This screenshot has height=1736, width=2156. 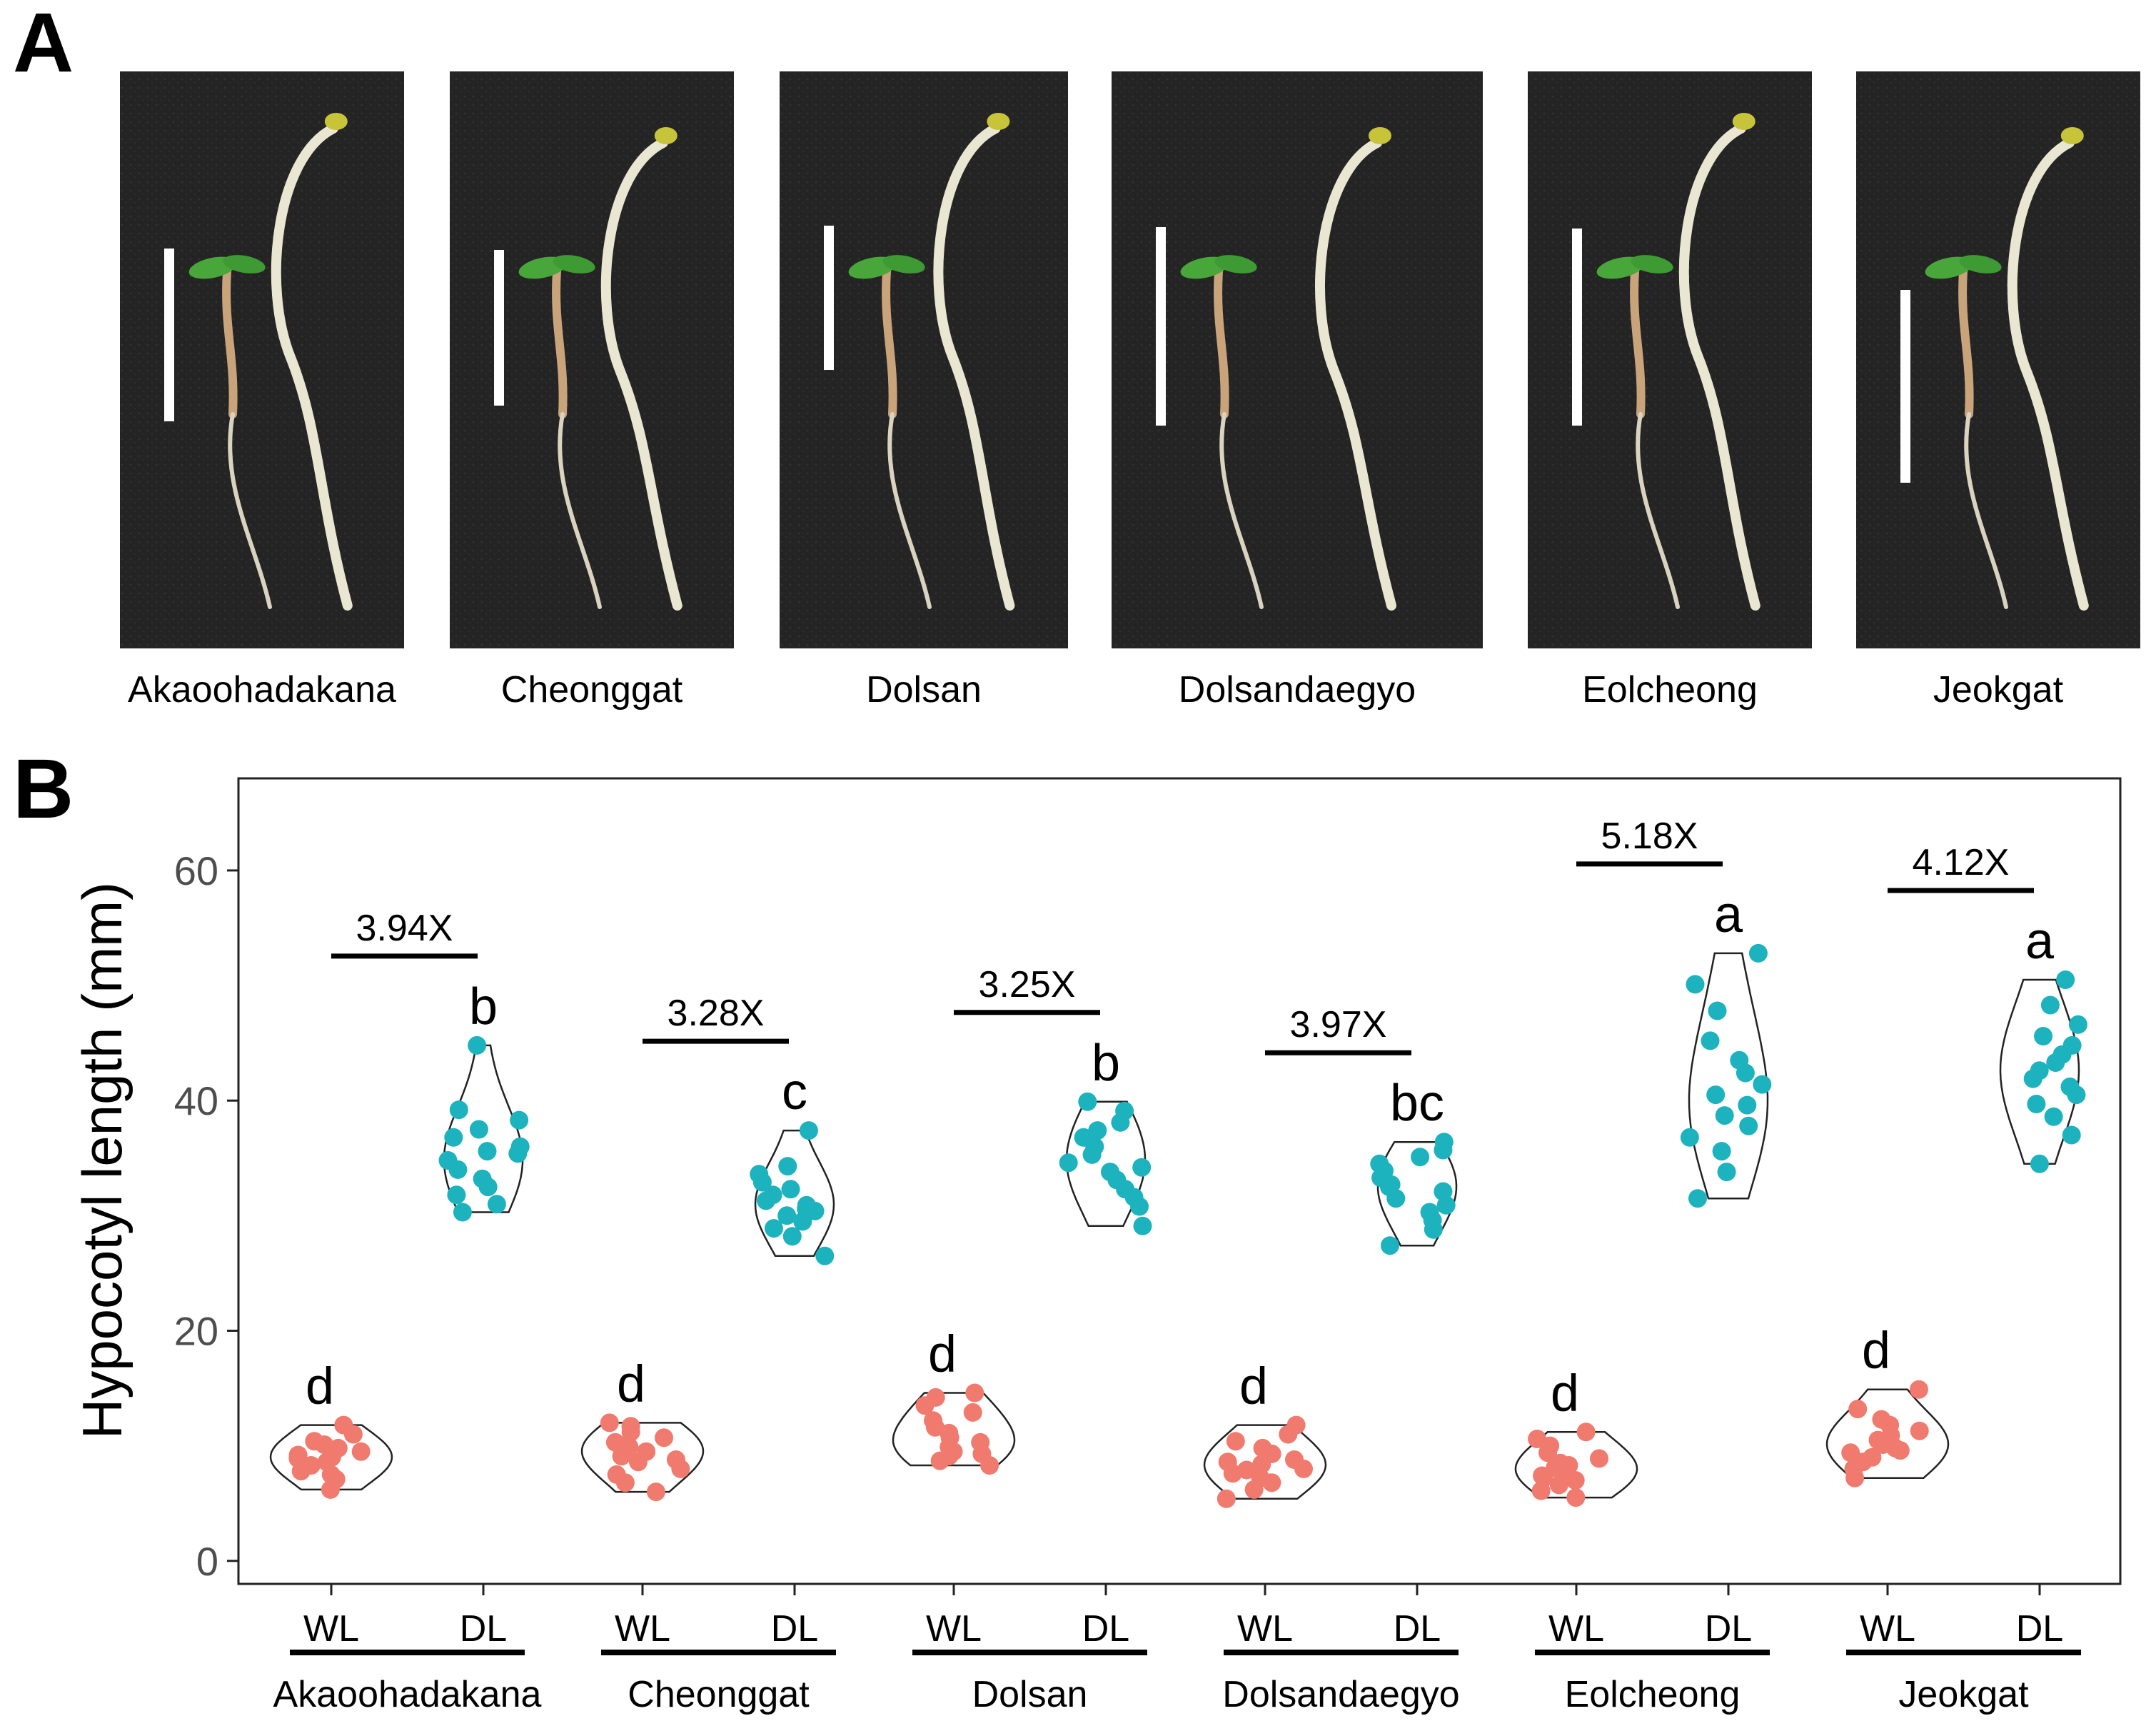 I want to click on significance-letter-akaoohadakana-wl: d, so click(x=320, y=1386).